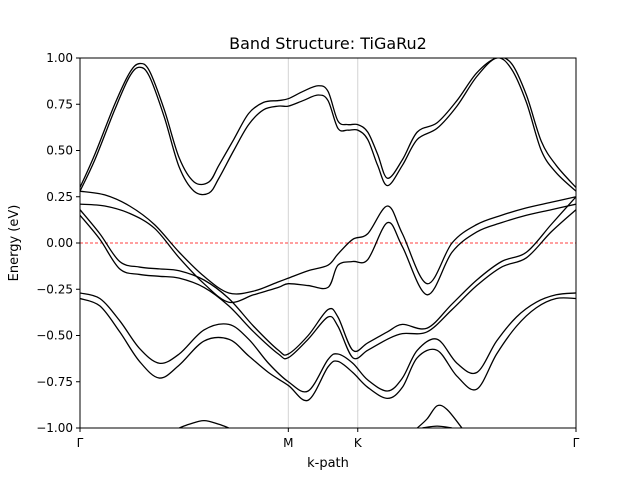 Image resolution: width=640 pixels, height=480 pixels. I want to click on y-axis-ticks: −1.00 −0.75 −0.50 −0.25 0.00 0.25 0.50 0.75 1.00, so click(58, 243).